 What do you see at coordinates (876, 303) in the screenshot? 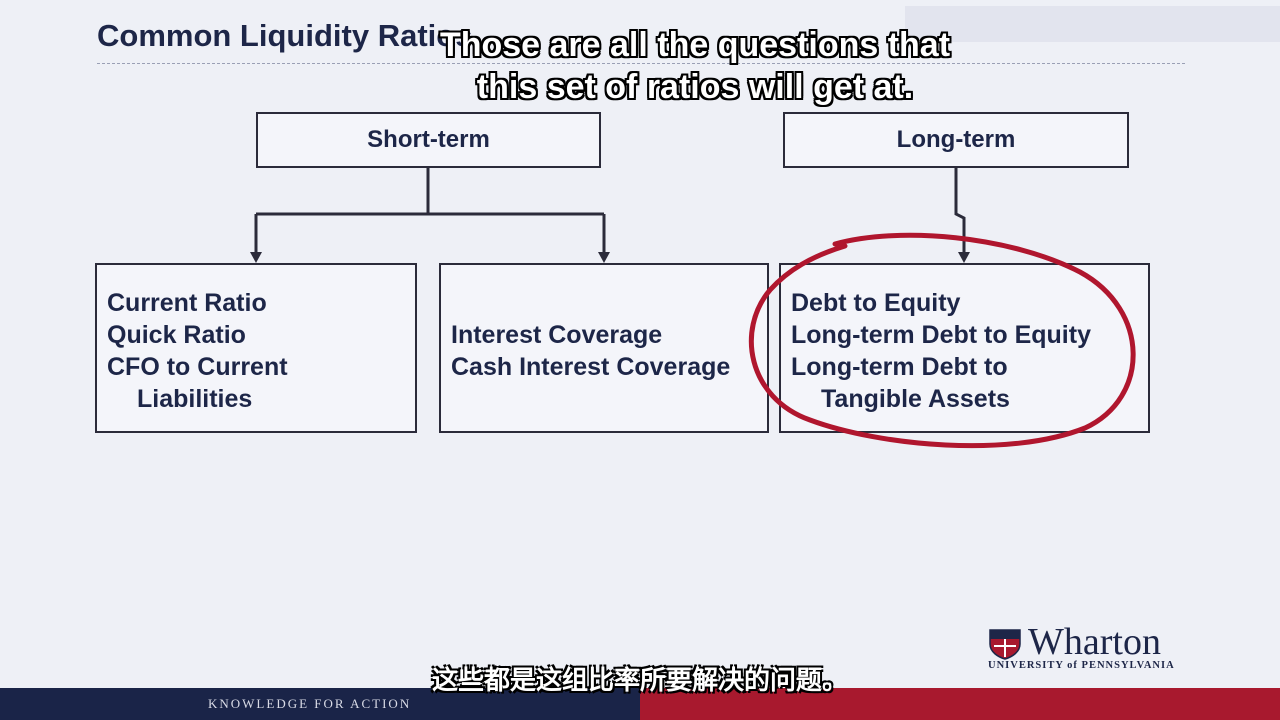
I see `ratio-item: Debt to Equity` at bounding box center [876, 303].